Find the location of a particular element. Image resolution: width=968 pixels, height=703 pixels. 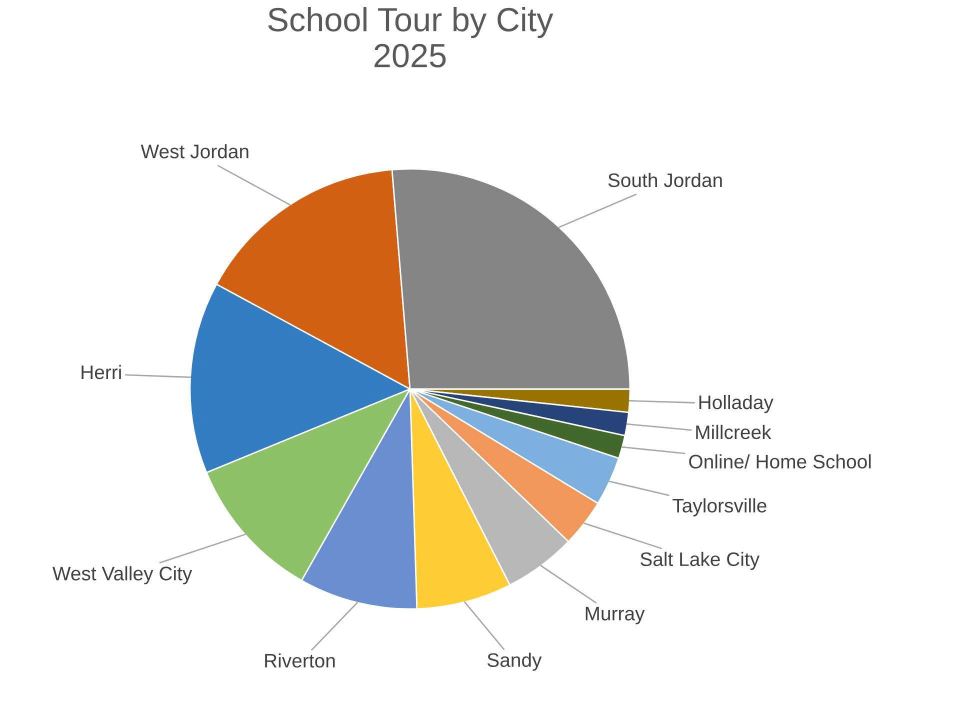

chart-title: School Tour by City 2025 is located at coordinates (411, 37).